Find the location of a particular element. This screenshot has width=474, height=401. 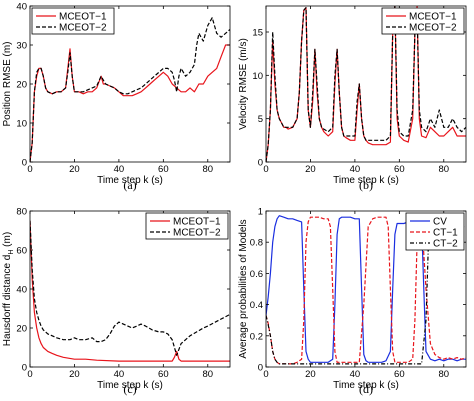

y-axis-label: Position RMSE (m) is located at coordinates (7, 83).